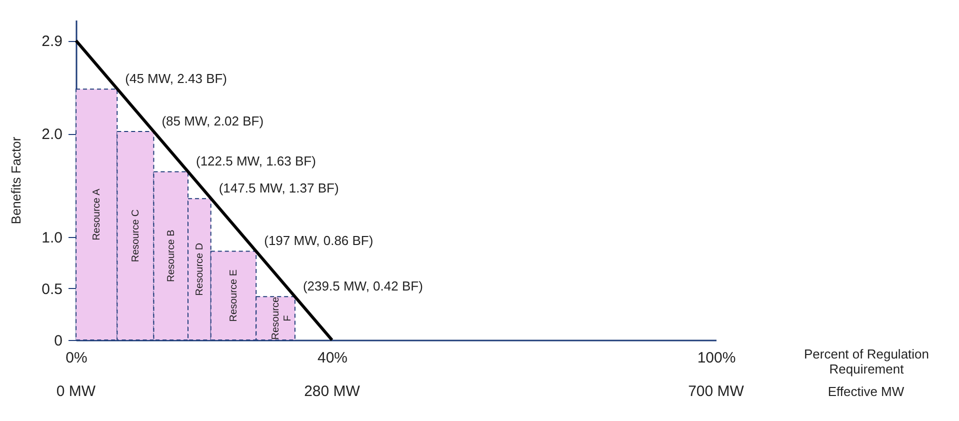 Image resolution: width=959 pixels, height=421 pixels. I want to click on annotation: (147.5 MW, 1.37 BF), so click(278, 188).